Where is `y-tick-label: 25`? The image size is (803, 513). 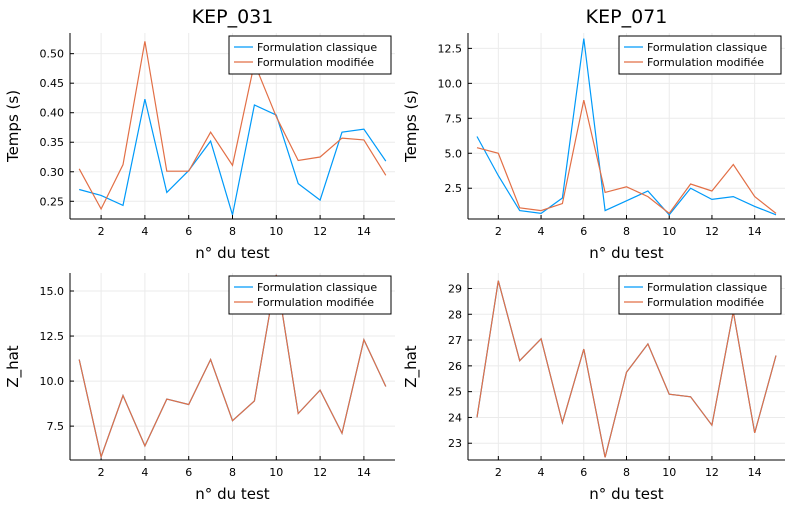 y-tick-label: 25 is located at coordinates (455, 392).